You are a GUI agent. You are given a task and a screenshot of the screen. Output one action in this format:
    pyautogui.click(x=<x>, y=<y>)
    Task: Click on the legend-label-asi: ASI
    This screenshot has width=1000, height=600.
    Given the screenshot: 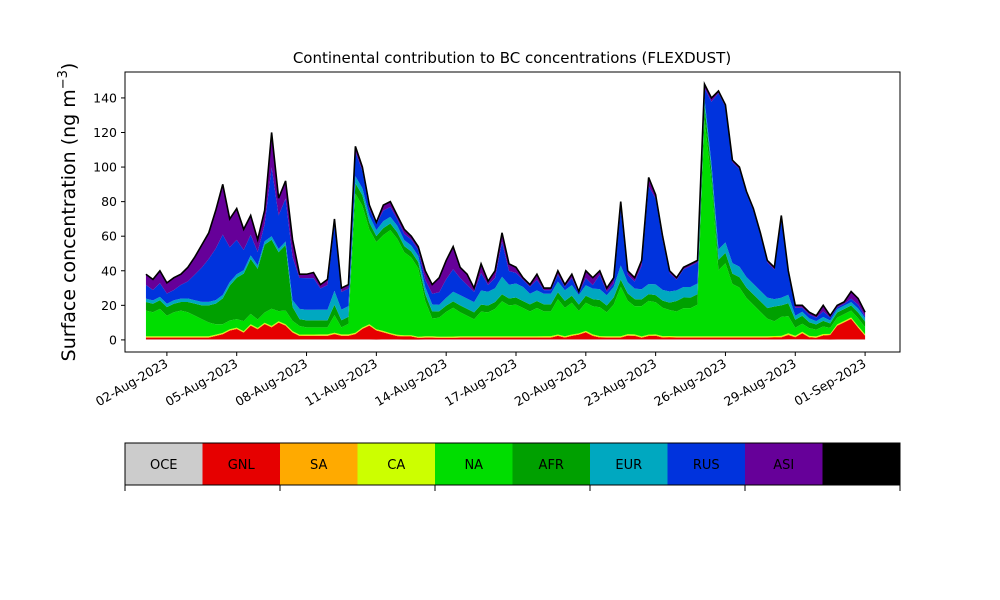 What is the action you would take?
    pyautogui.click(x=783, y=465)
    